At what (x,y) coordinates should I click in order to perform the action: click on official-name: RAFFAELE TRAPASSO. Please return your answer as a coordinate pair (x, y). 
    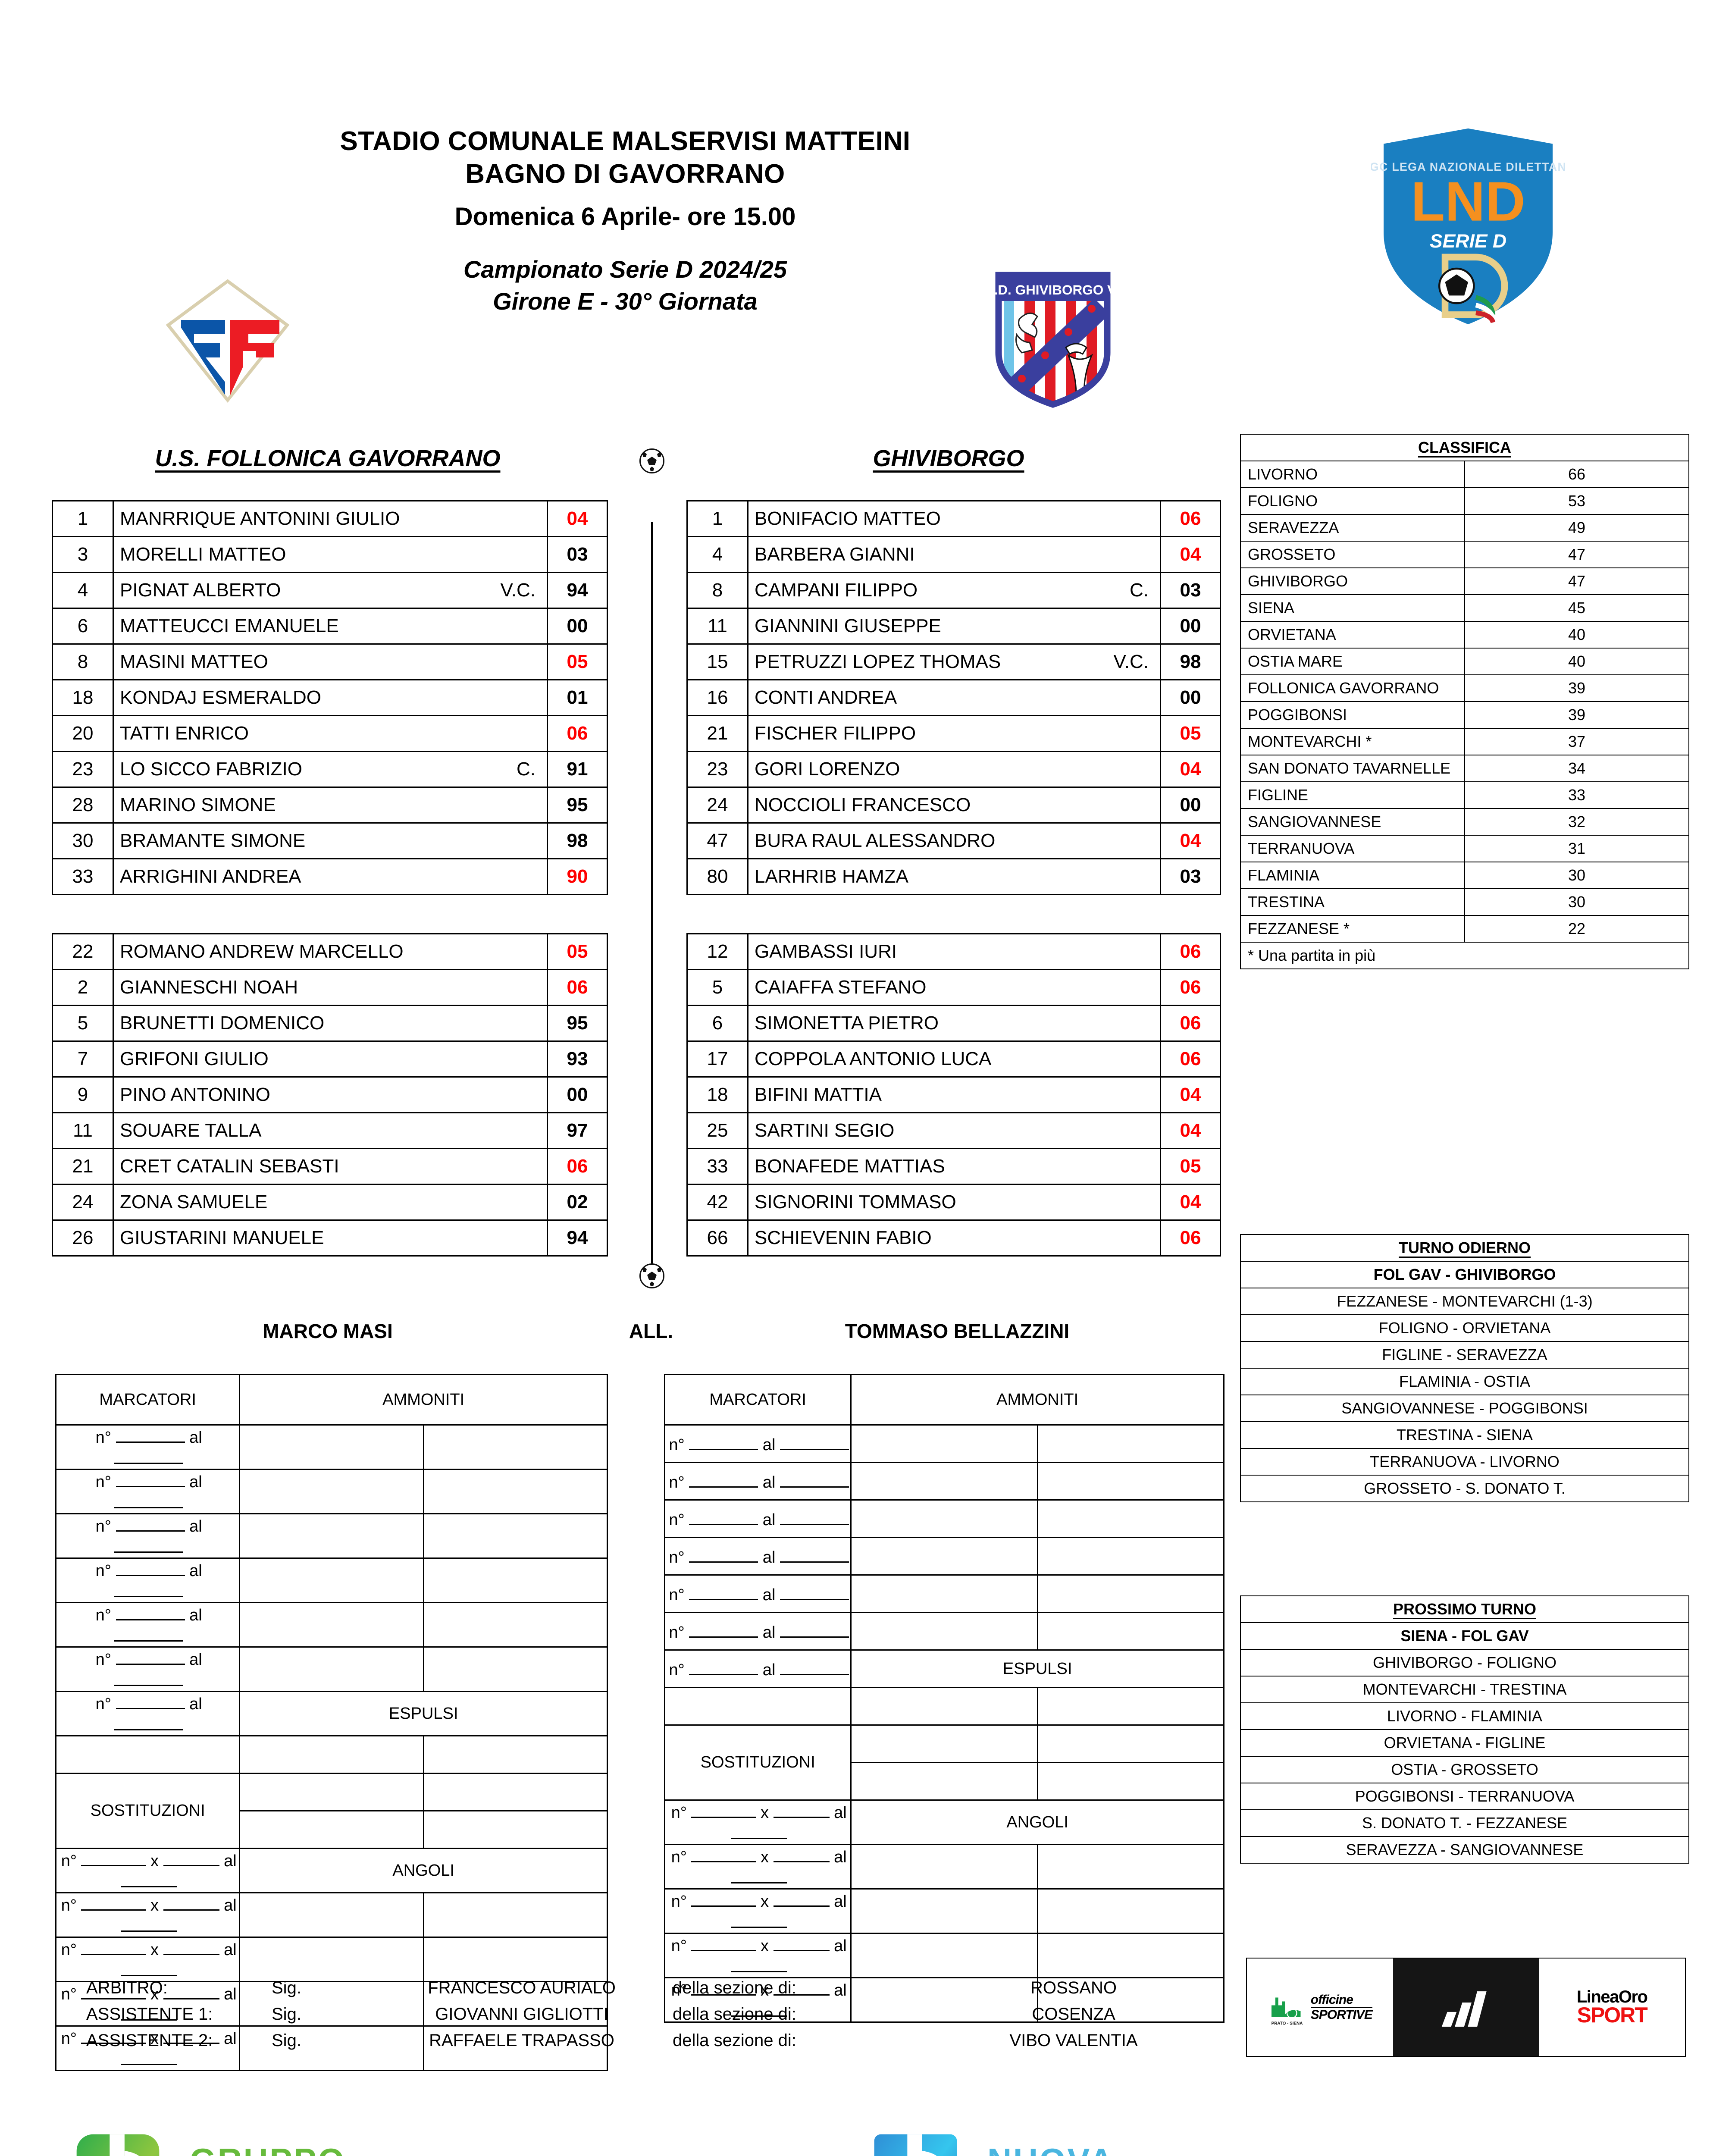
    Looking at the image, I should click on (521, 2040).